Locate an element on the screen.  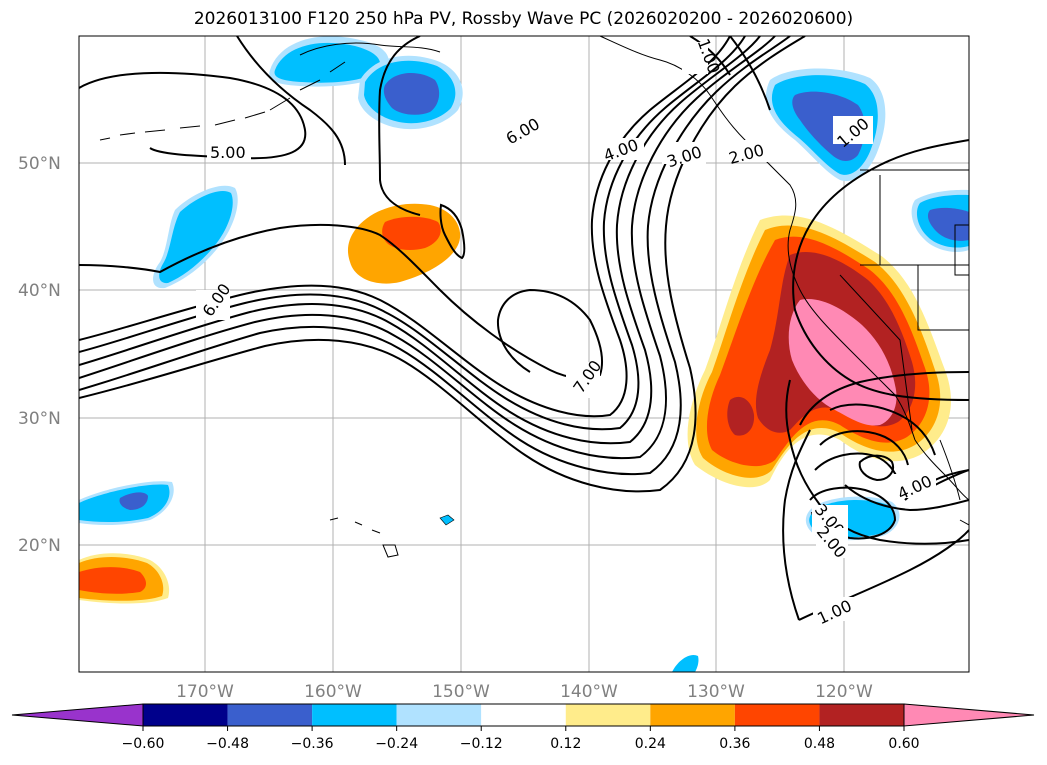
colorbar-tick-label: −0.36 is located at coordinates (312, 744).